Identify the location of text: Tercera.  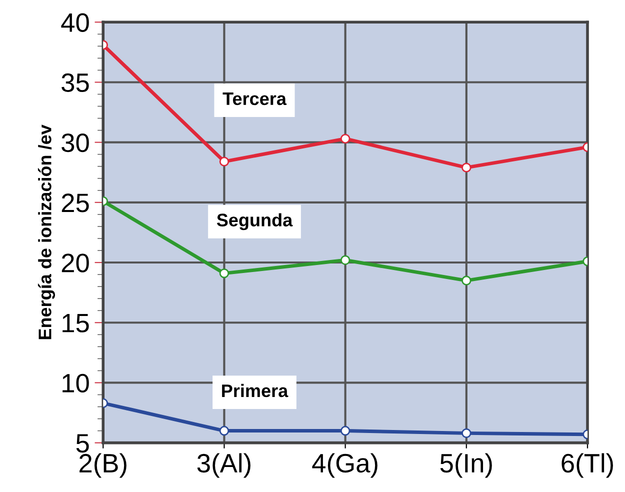
(254, 99).